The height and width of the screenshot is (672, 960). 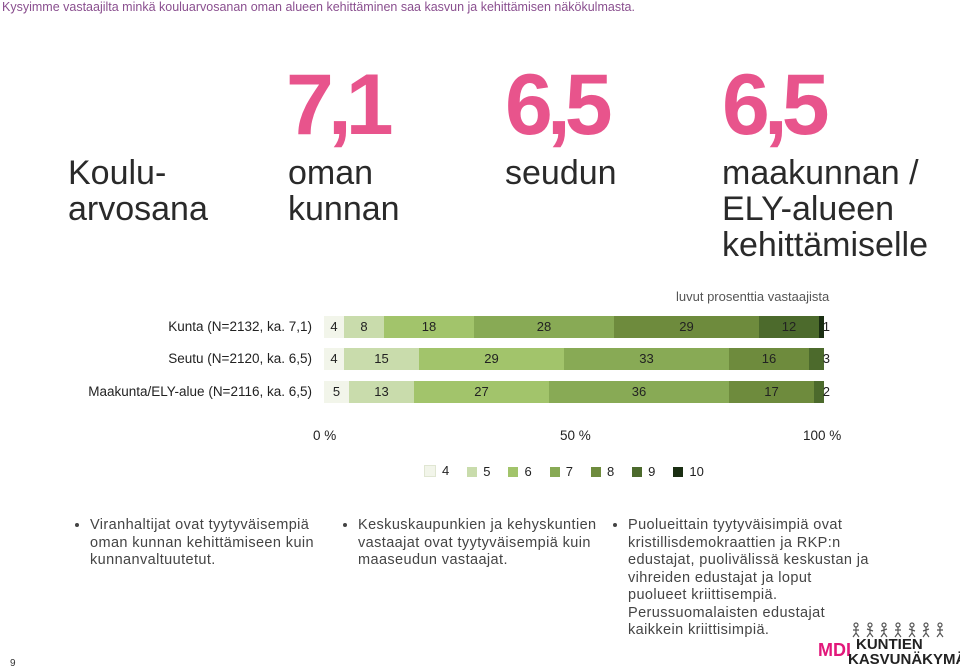 I want to click on grade-label-maakunta-line1: maakunnan /, so click(x=820, y=173).